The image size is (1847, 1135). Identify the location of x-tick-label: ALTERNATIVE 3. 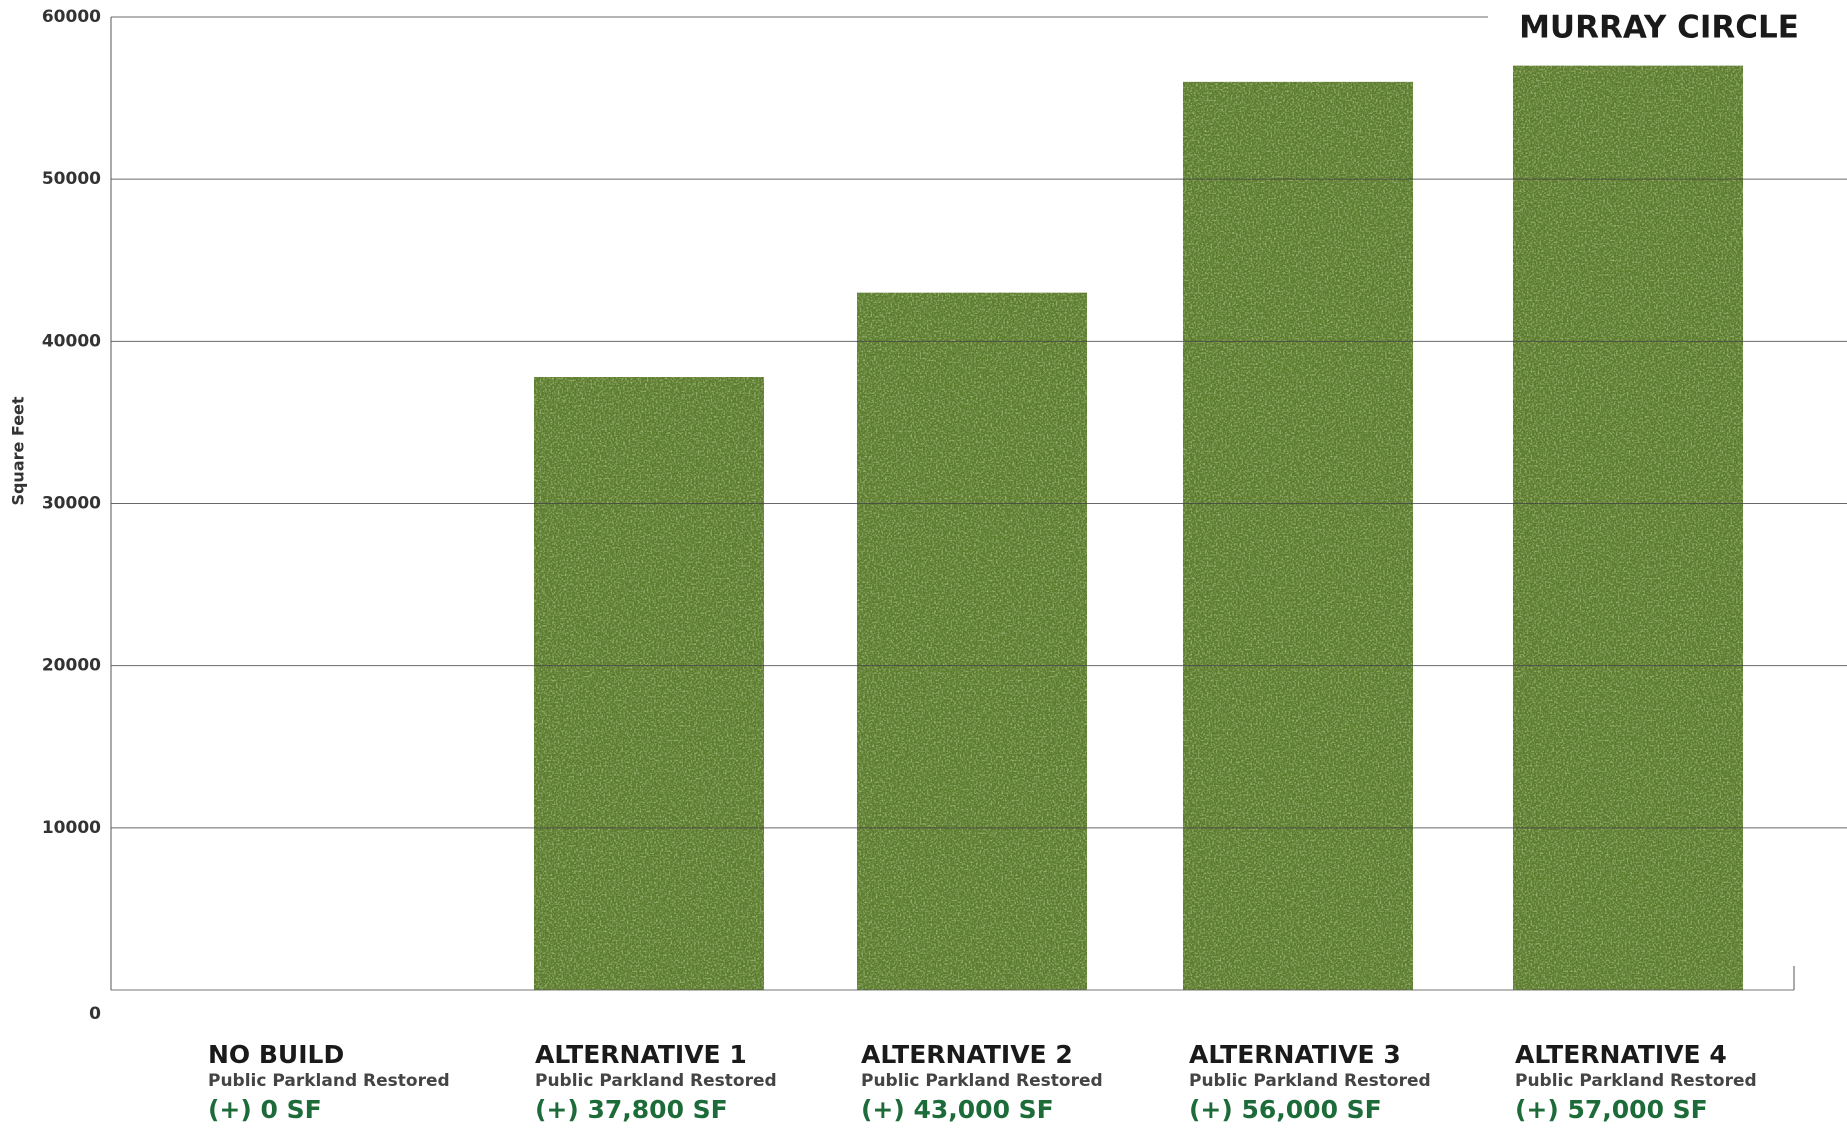
(1295, 1054).